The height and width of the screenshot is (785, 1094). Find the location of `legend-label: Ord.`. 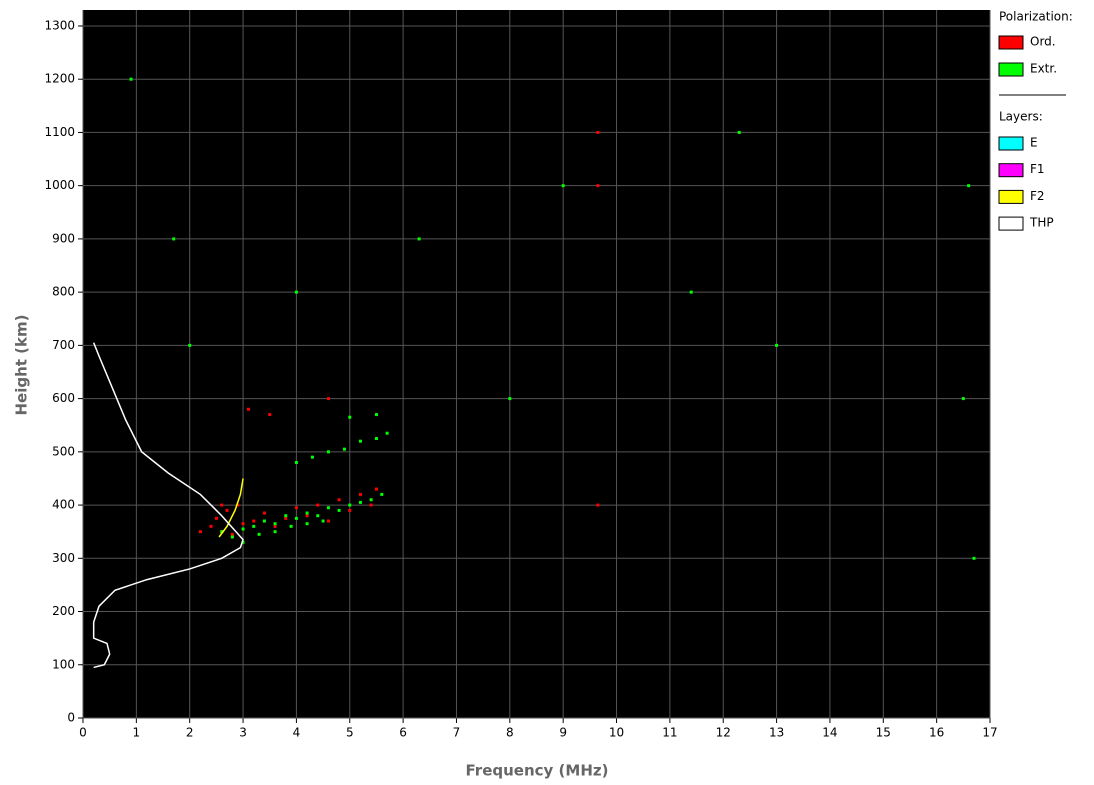

legend-label: Ord. is located at coordinates (1043, 42).